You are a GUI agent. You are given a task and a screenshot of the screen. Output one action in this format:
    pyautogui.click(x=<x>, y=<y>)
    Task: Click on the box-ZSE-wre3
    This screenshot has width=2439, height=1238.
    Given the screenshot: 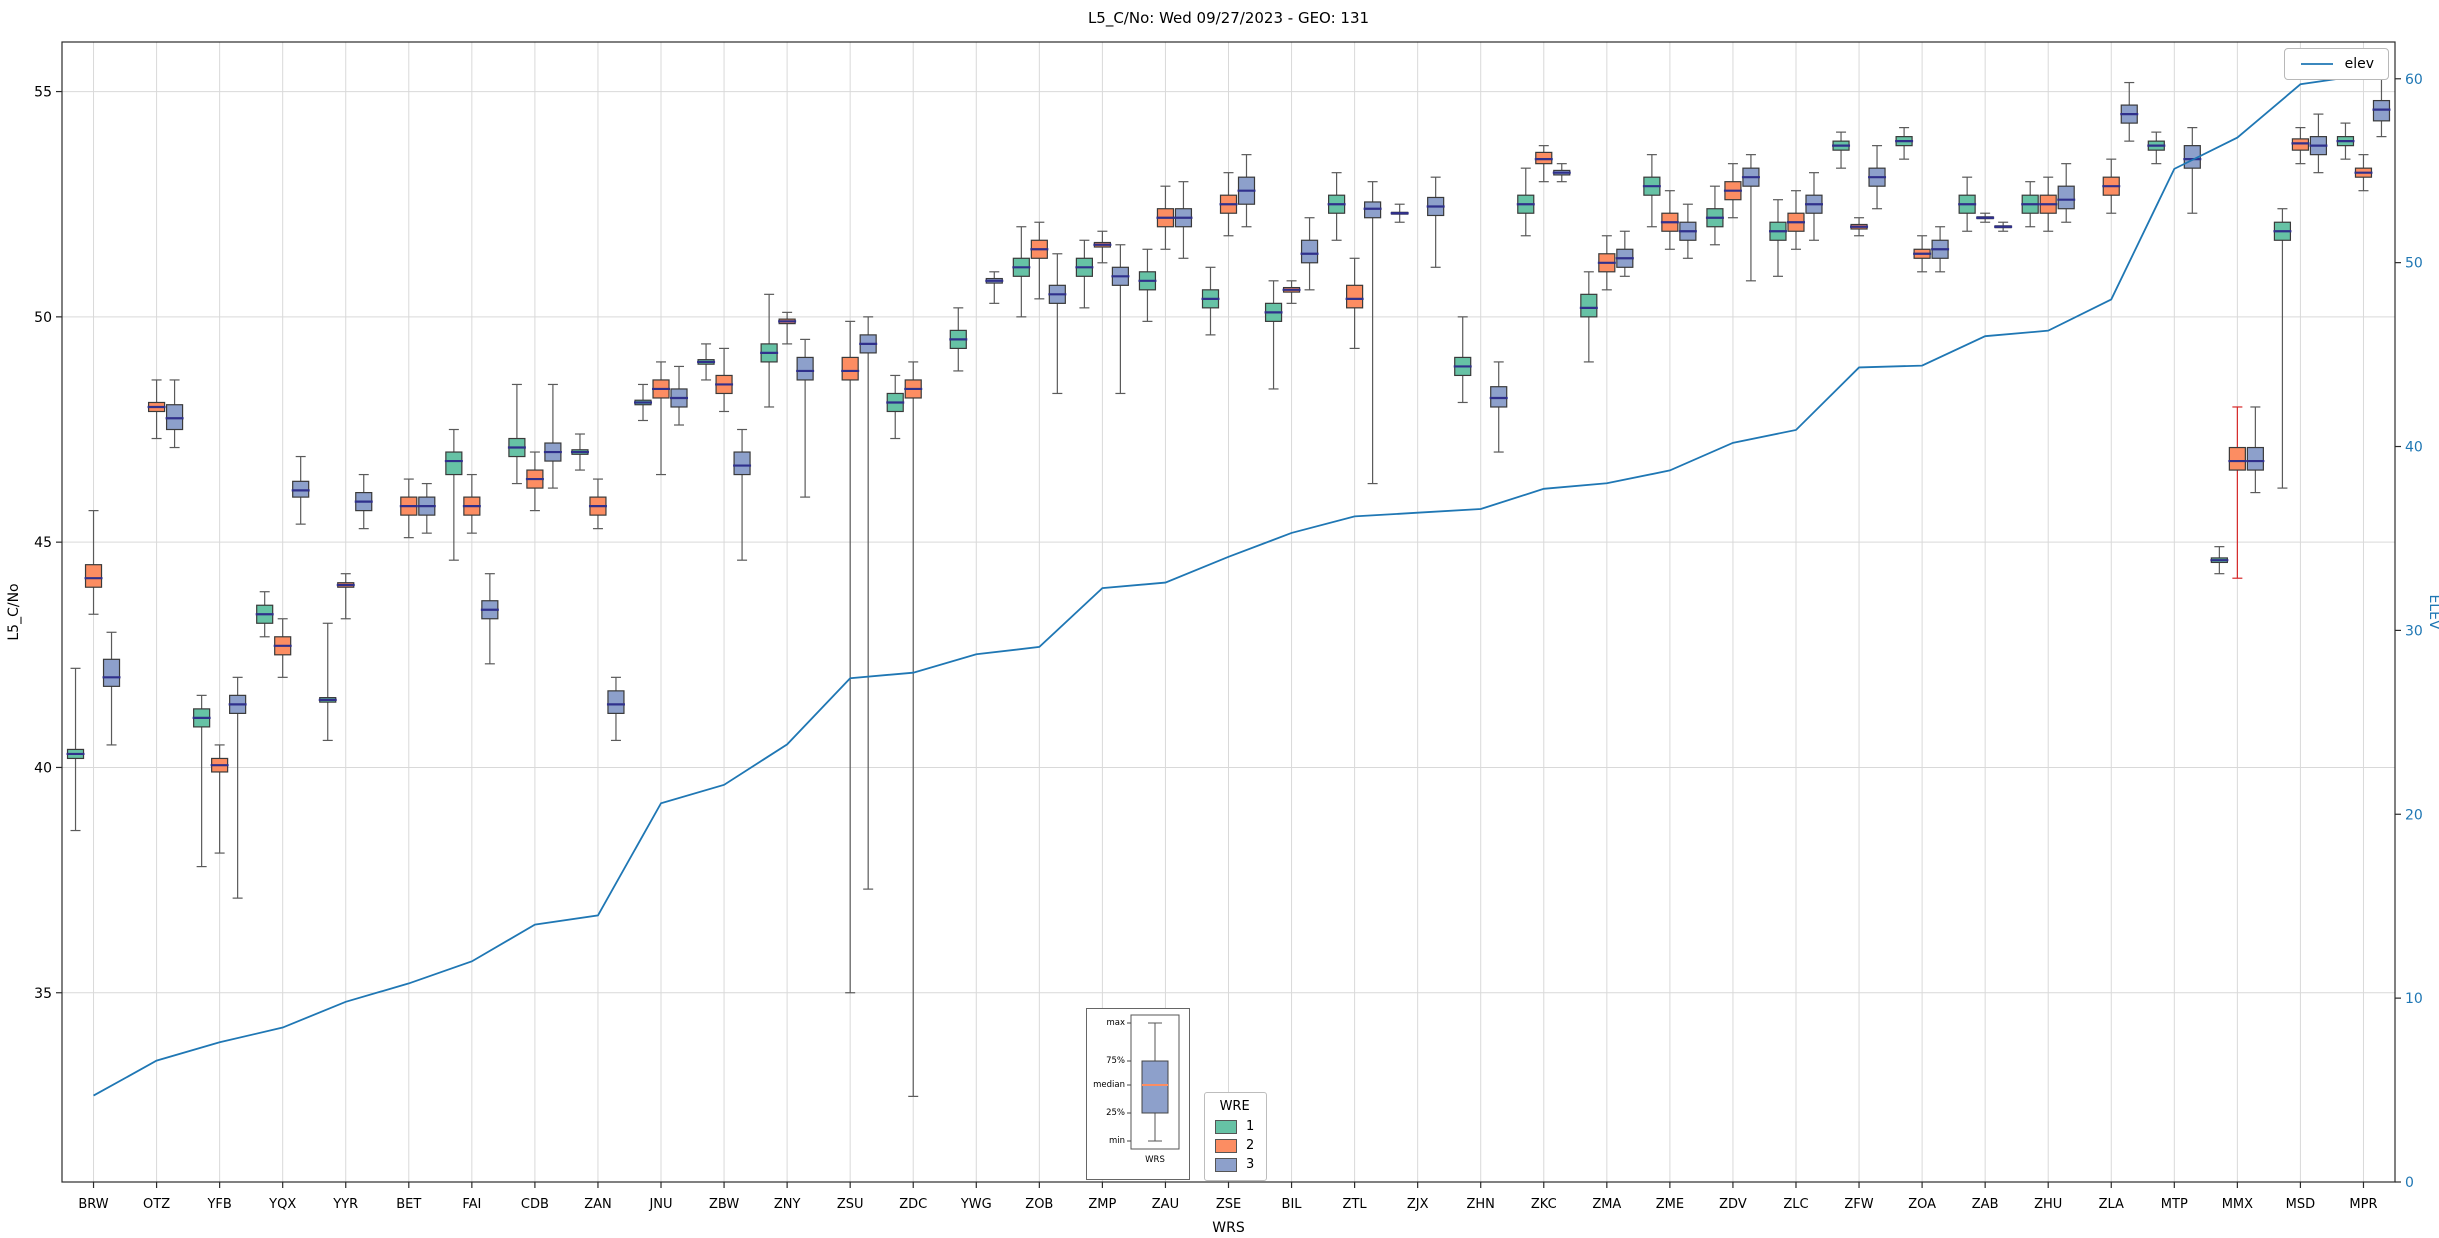 What is the action you would take?
    pyautogui.click(x=1246, y=191)
    